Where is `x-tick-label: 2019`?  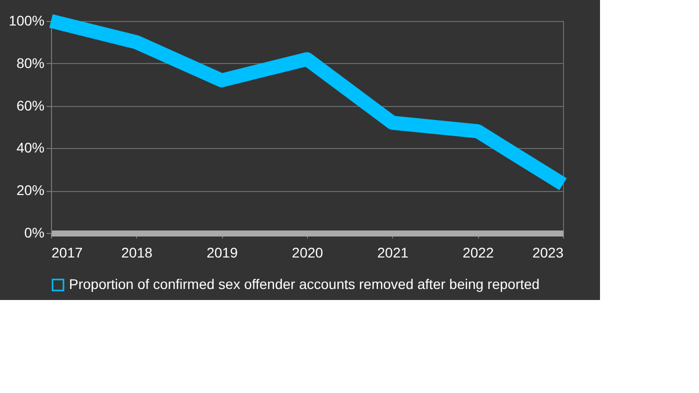
x-tick-label: 2019 is located at coordinates (222, 252).